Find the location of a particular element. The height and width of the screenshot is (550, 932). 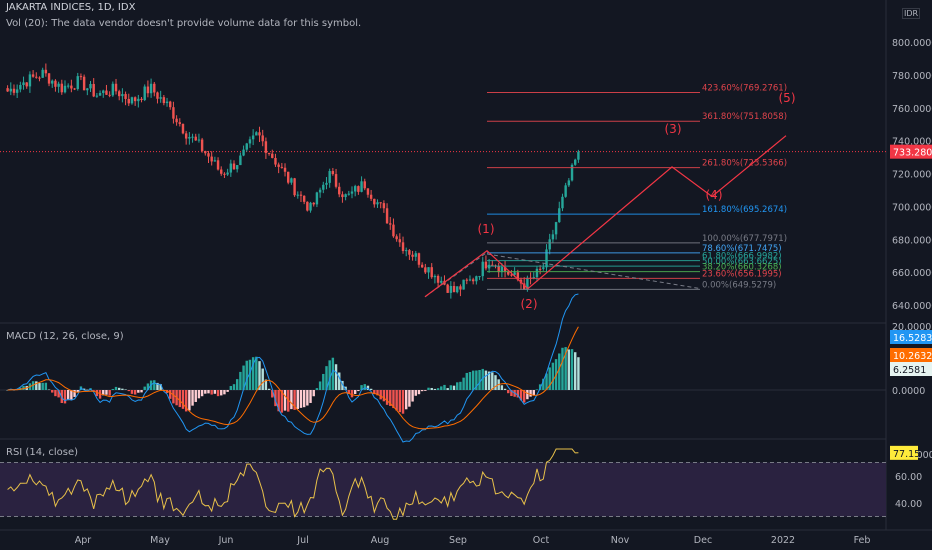

fib-level-label: 0.00%(649.5279) is located at coordinates (739, 285).